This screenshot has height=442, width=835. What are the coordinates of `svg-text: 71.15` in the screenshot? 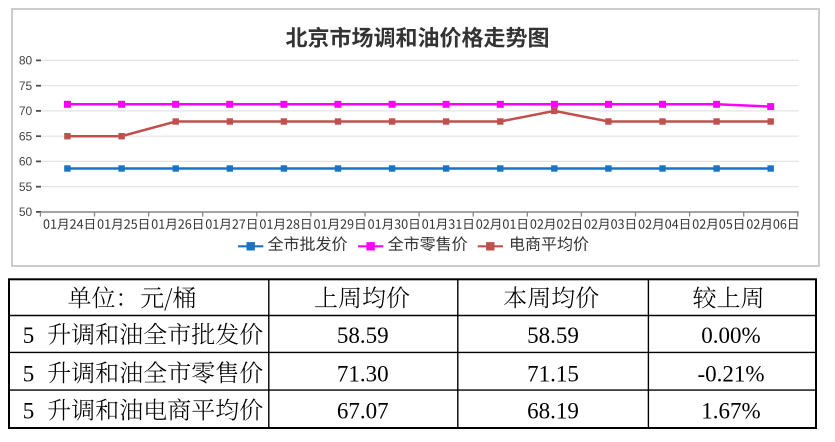 It's located at (553, 374).